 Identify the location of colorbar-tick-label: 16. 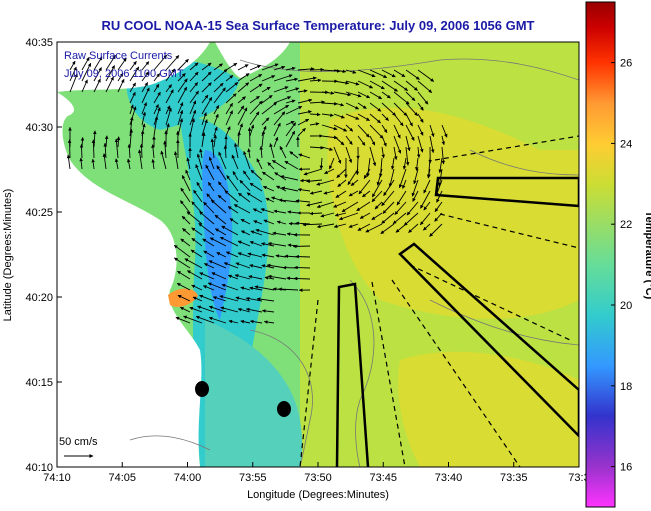
(626, 468).